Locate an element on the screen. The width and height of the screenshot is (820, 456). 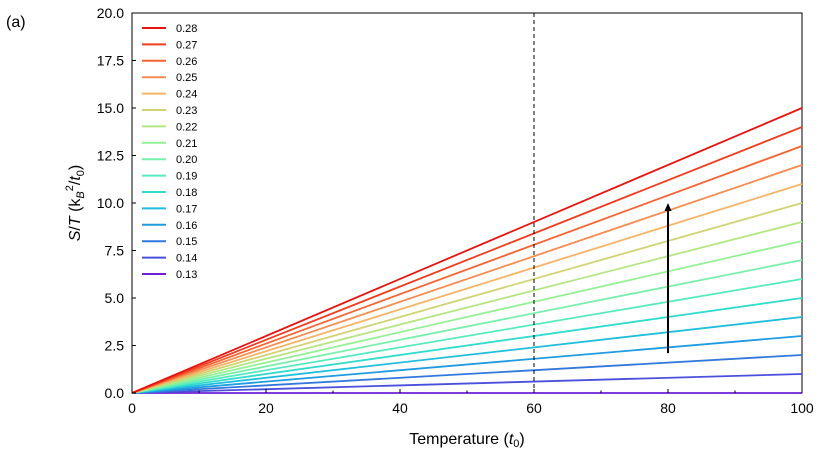
legend-label: 0.14 is located at coordinates (186, 259).